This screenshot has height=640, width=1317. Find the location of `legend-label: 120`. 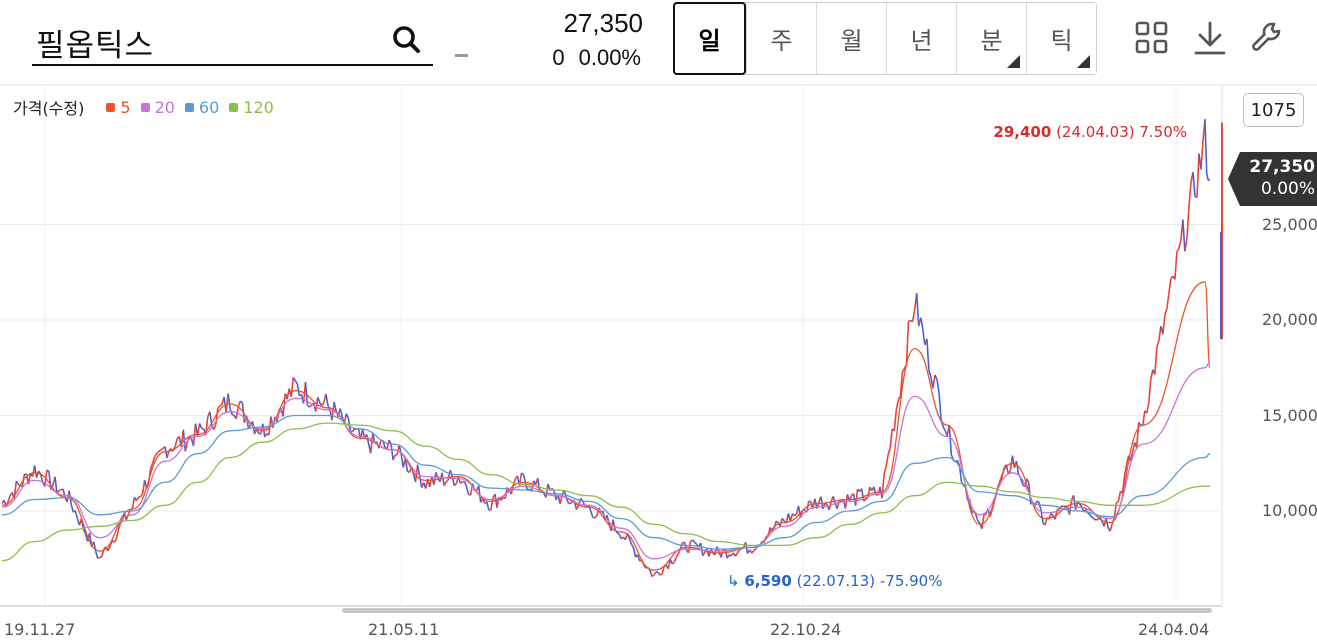

legend-label: 120 is located at coordinates (258, 107).